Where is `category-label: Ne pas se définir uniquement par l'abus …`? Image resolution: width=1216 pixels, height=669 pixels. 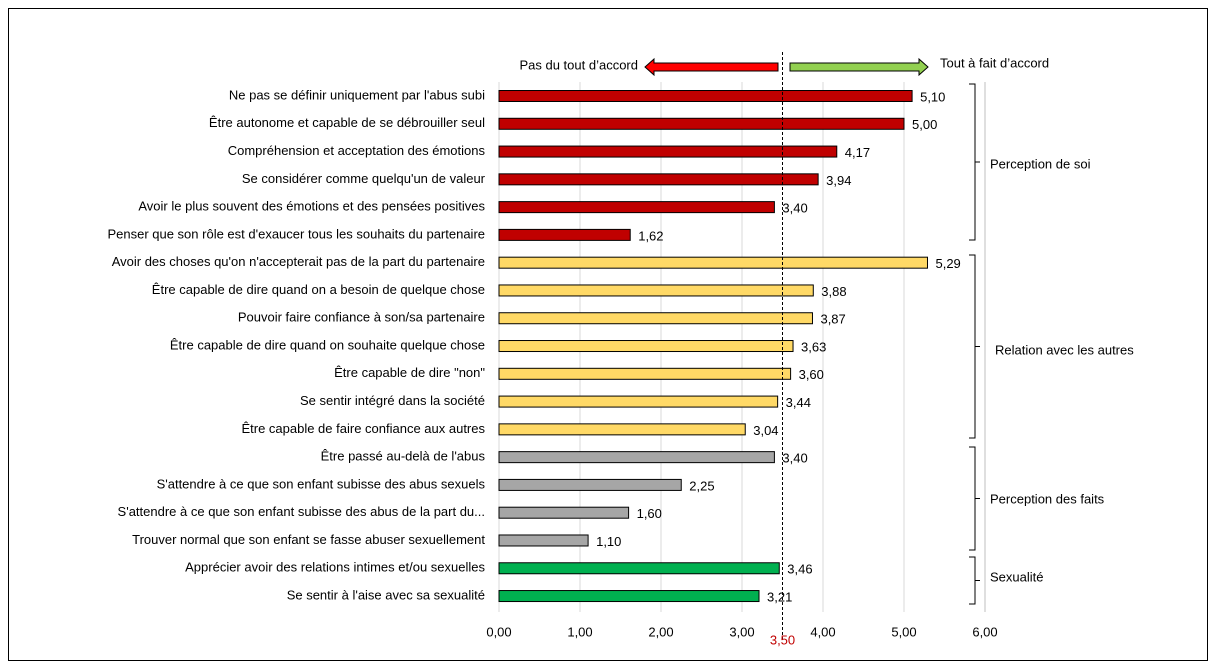 category-label: Ne pas se définir uniquement par l'abus … is located at coordinates (357, 94).